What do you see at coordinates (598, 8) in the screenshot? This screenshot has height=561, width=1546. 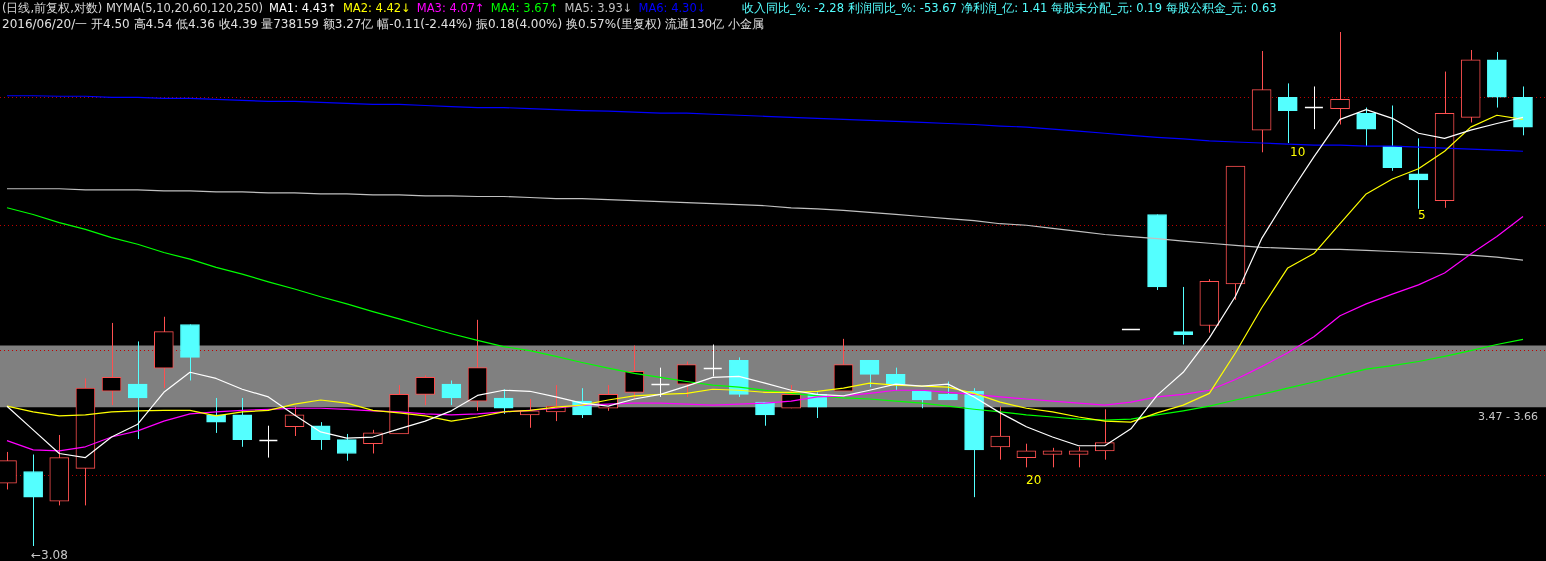 I see `text: MA5: 3.93↓` at bounding box center [598, 8].